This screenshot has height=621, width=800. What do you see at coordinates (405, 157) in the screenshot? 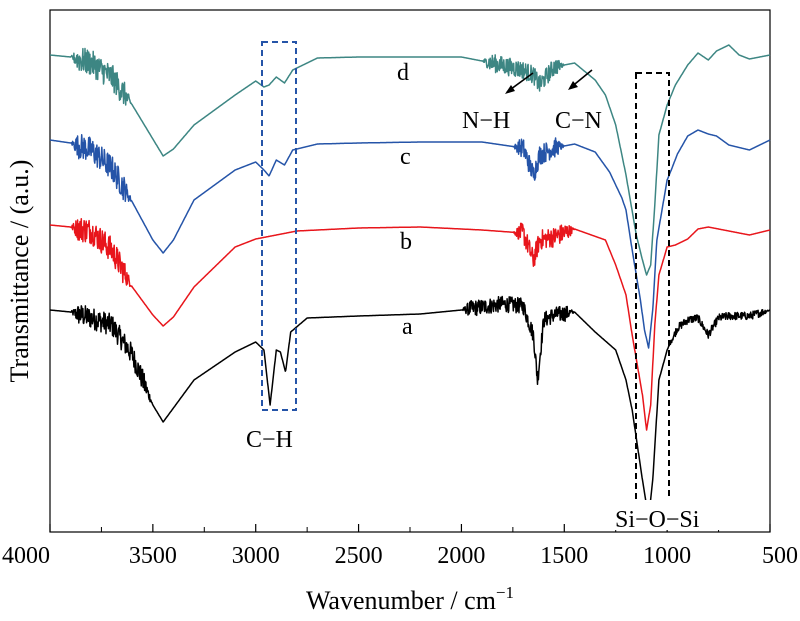
I see `series-tag-c: c` at bounding box center [405, 157].